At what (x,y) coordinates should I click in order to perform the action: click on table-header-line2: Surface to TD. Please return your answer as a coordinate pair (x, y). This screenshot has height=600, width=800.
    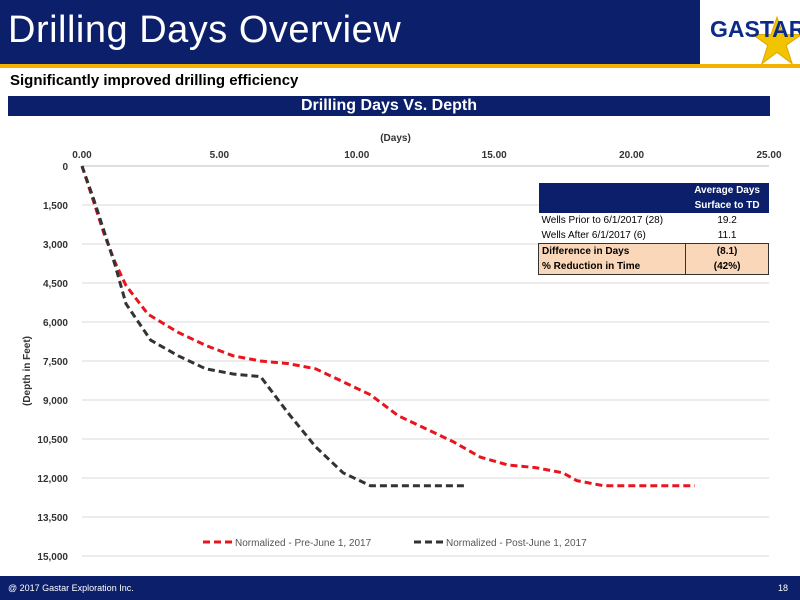
    Looking at the image, I should click on (727, 205).